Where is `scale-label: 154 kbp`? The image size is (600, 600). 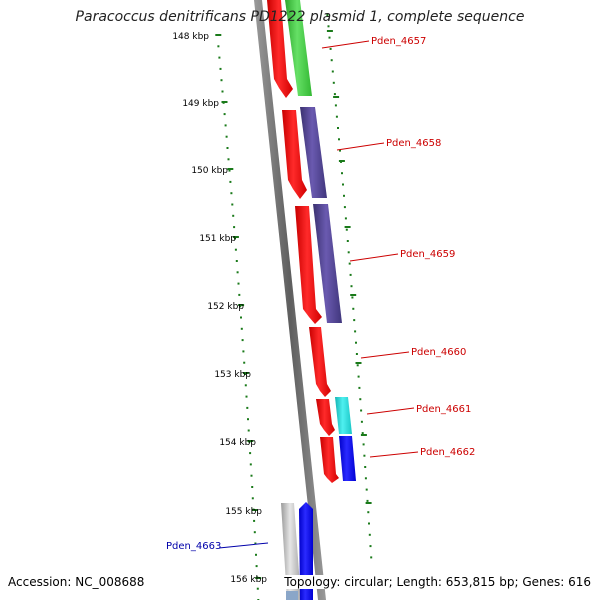 scale-label: 154 kbp is located at coordinates (237, 443).